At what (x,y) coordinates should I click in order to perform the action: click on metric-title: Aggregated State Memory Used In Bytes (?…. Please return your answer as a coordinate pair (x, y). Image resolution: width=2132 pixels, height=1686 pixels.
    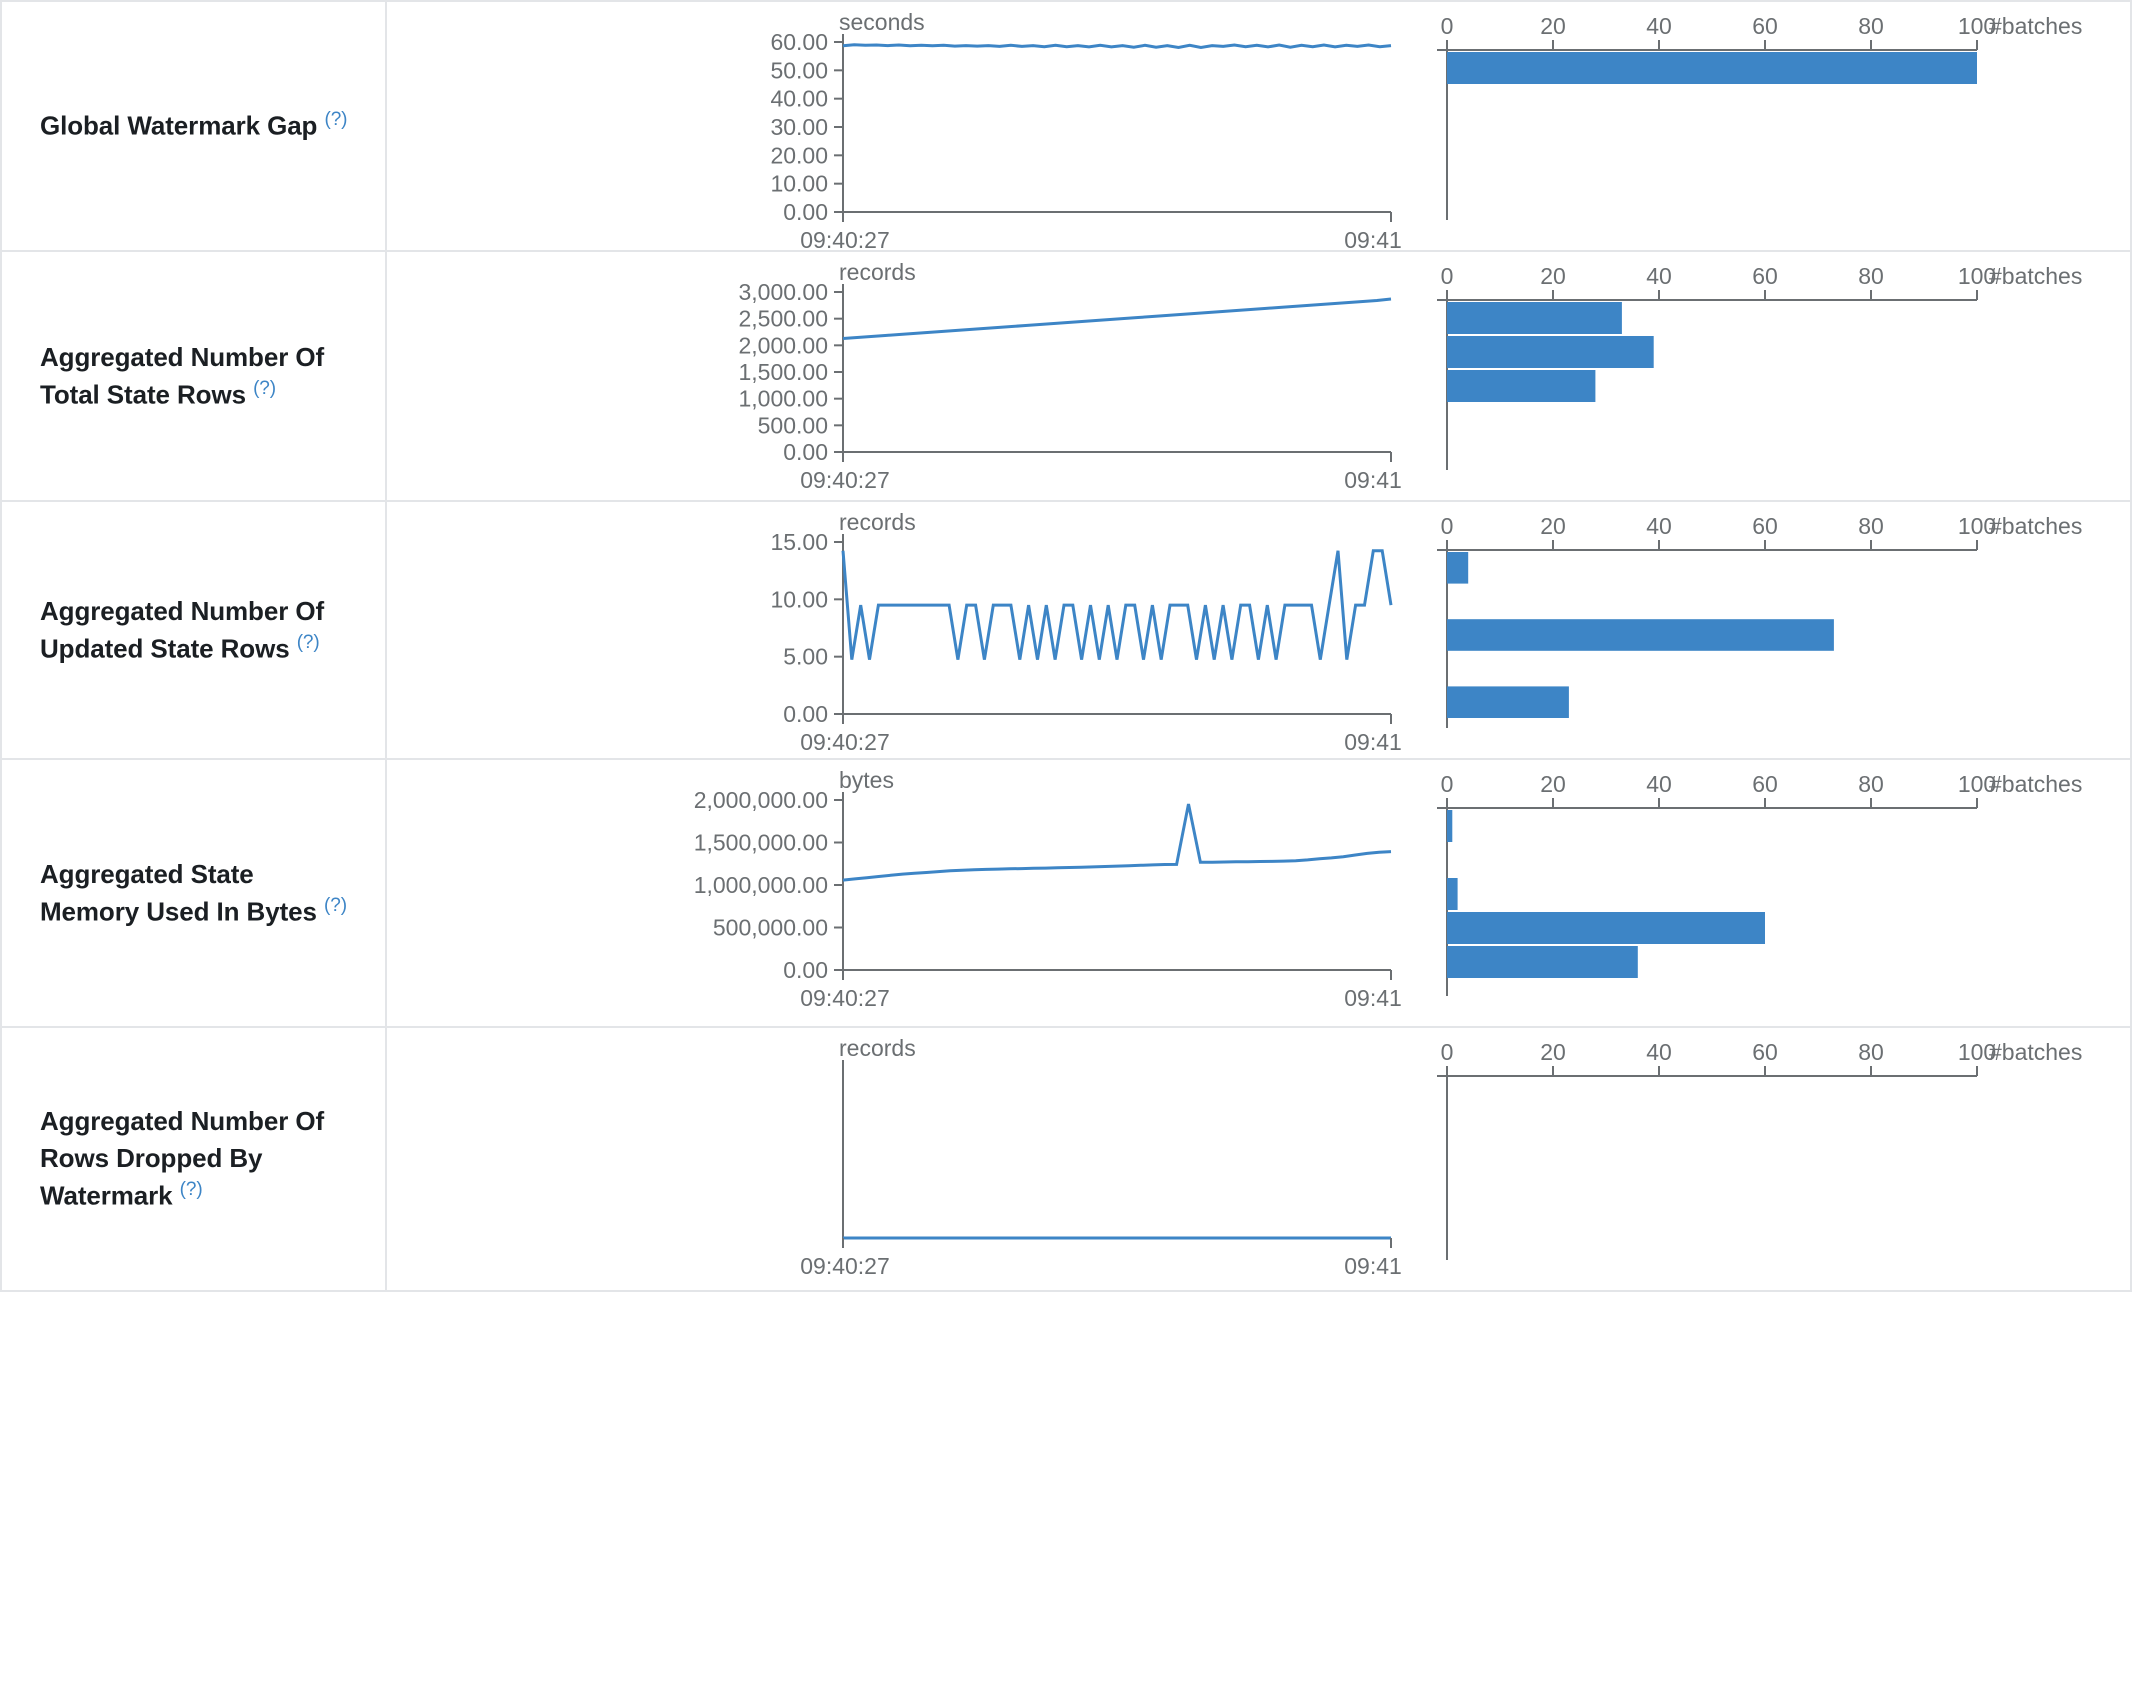
    Looking at the image, I should click on (195, 893).